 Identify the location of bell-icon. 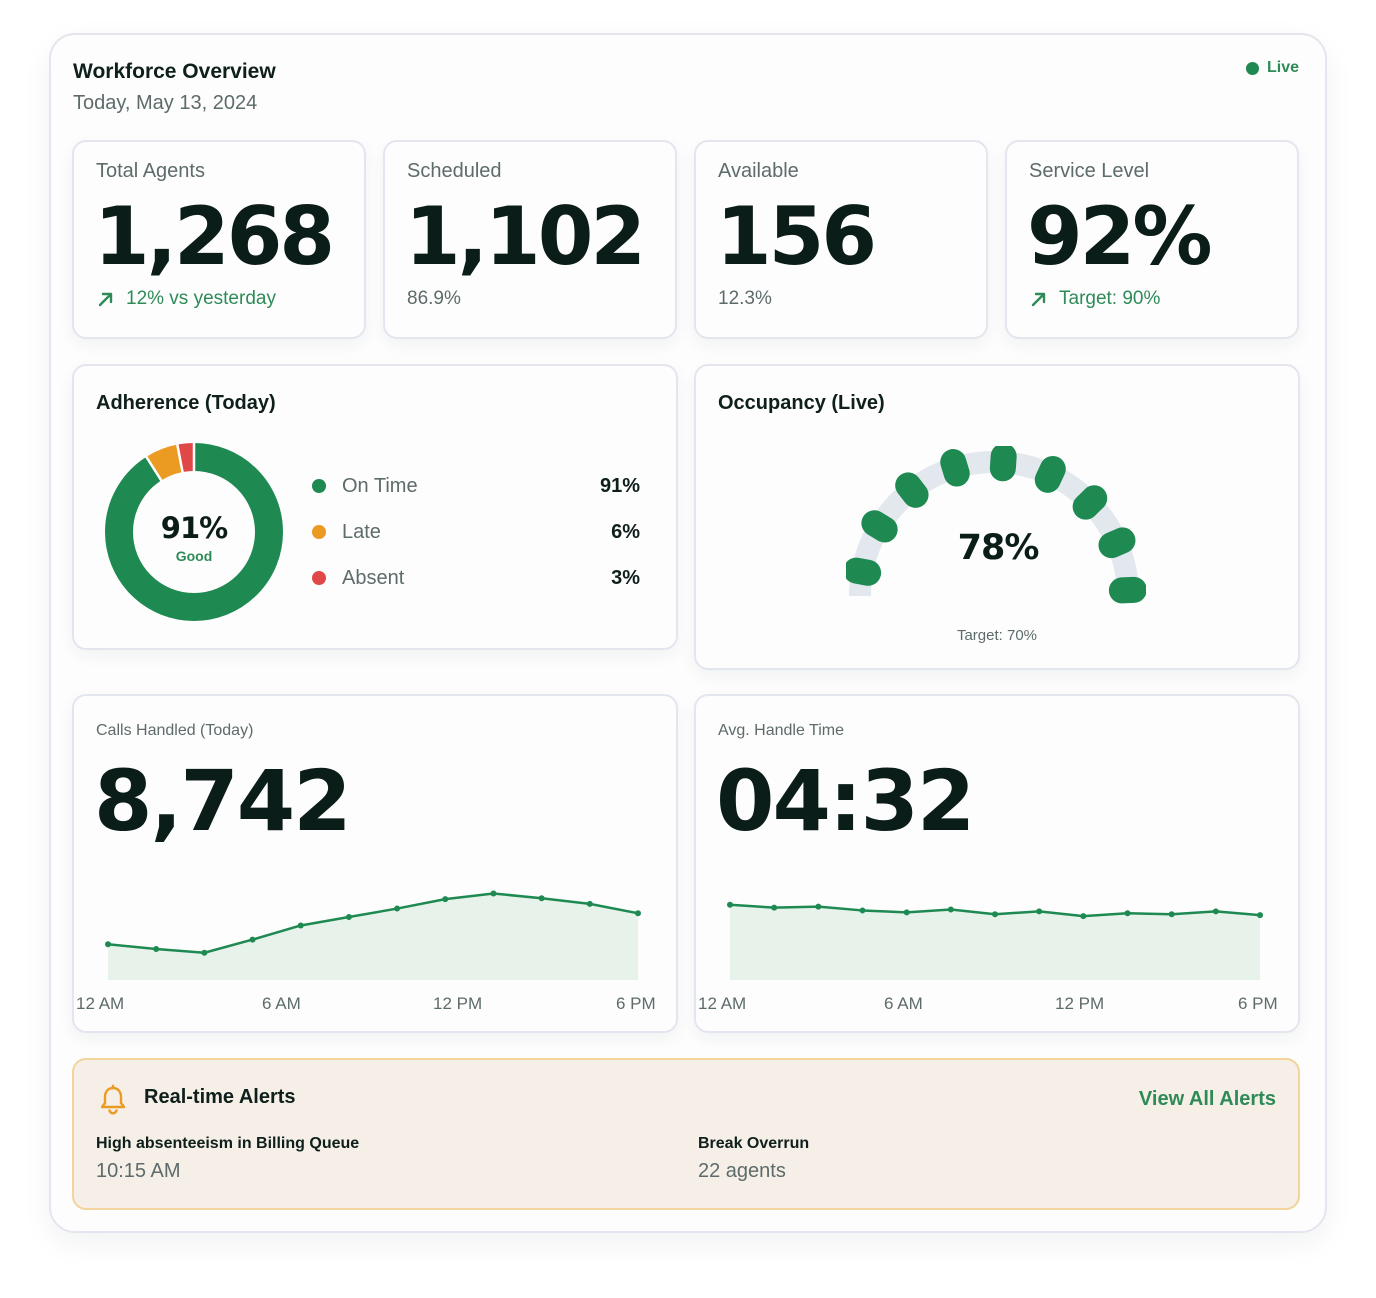
(113, 1099).